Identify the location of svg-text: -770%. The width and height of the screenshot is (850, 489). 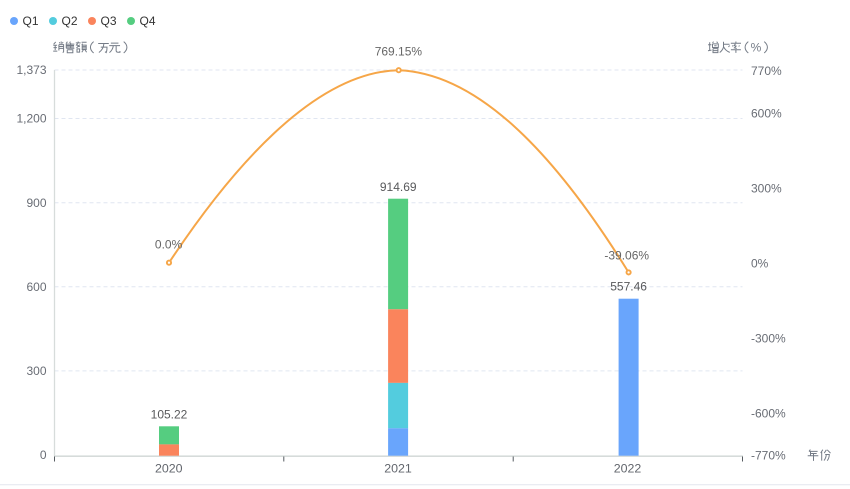
(768, 455).